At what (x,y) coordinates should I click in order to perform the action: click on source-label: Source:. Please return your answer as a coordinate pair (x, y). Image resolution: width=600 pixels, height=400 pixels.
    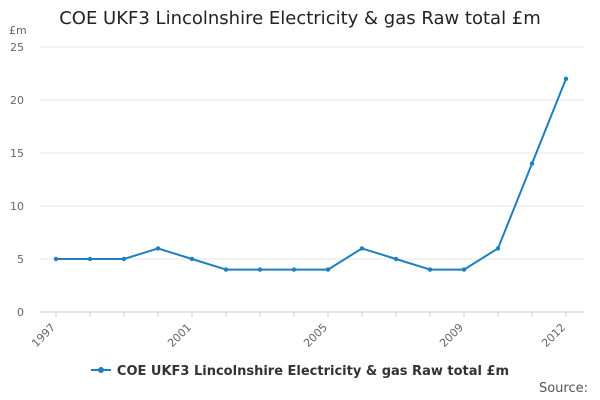
    Looking at the image, I should click on (563, 388).